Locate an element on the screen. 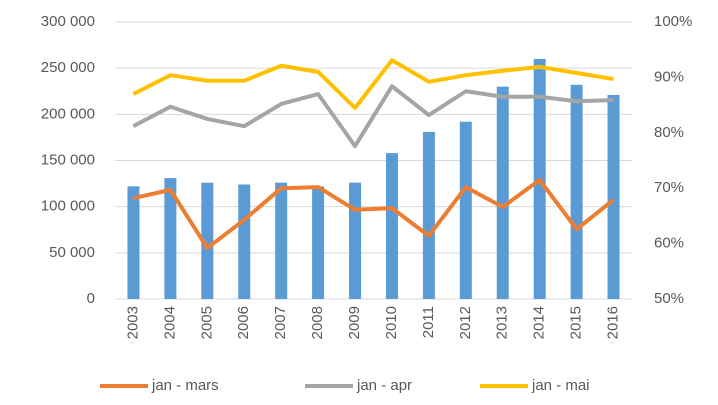 The width and height of the screenshot is (718, 405). x-tick-label: 2011 is located at coordinates (428, 322).